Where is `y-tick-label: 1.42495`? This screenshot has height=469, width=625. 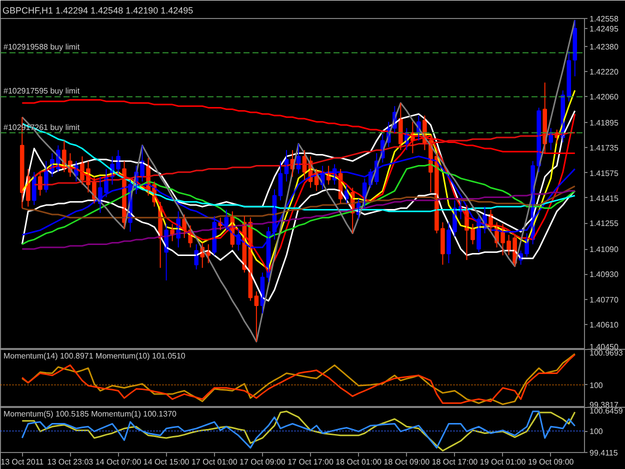
y-tick-label: 1.42495 is located at coordinates (604, 29).